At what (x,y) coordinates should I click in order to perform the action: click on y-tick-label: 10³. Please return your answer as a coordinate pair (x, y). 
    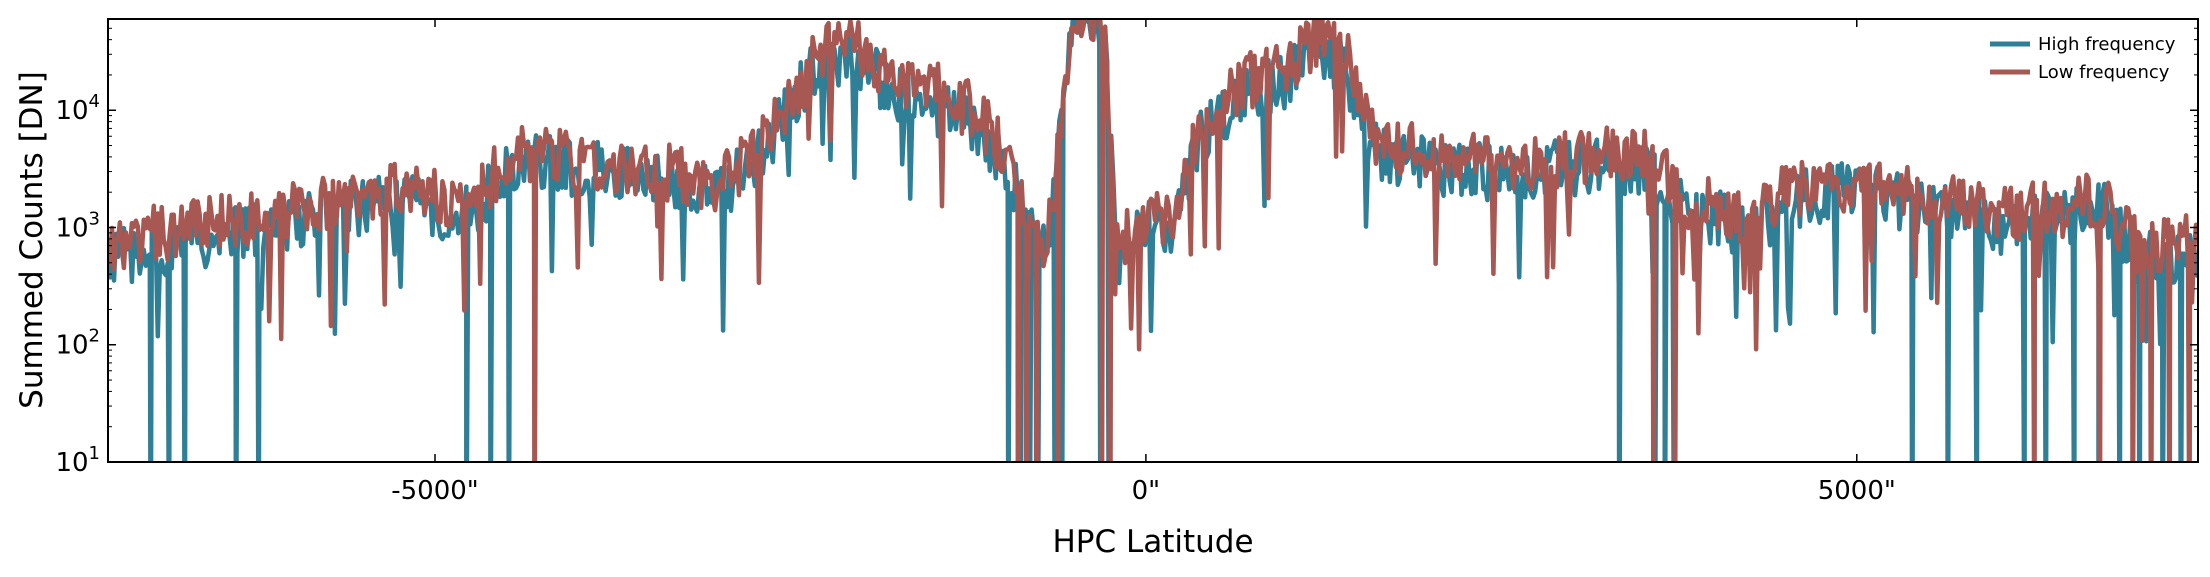
    Looking at the image, I should click on (77, 225).